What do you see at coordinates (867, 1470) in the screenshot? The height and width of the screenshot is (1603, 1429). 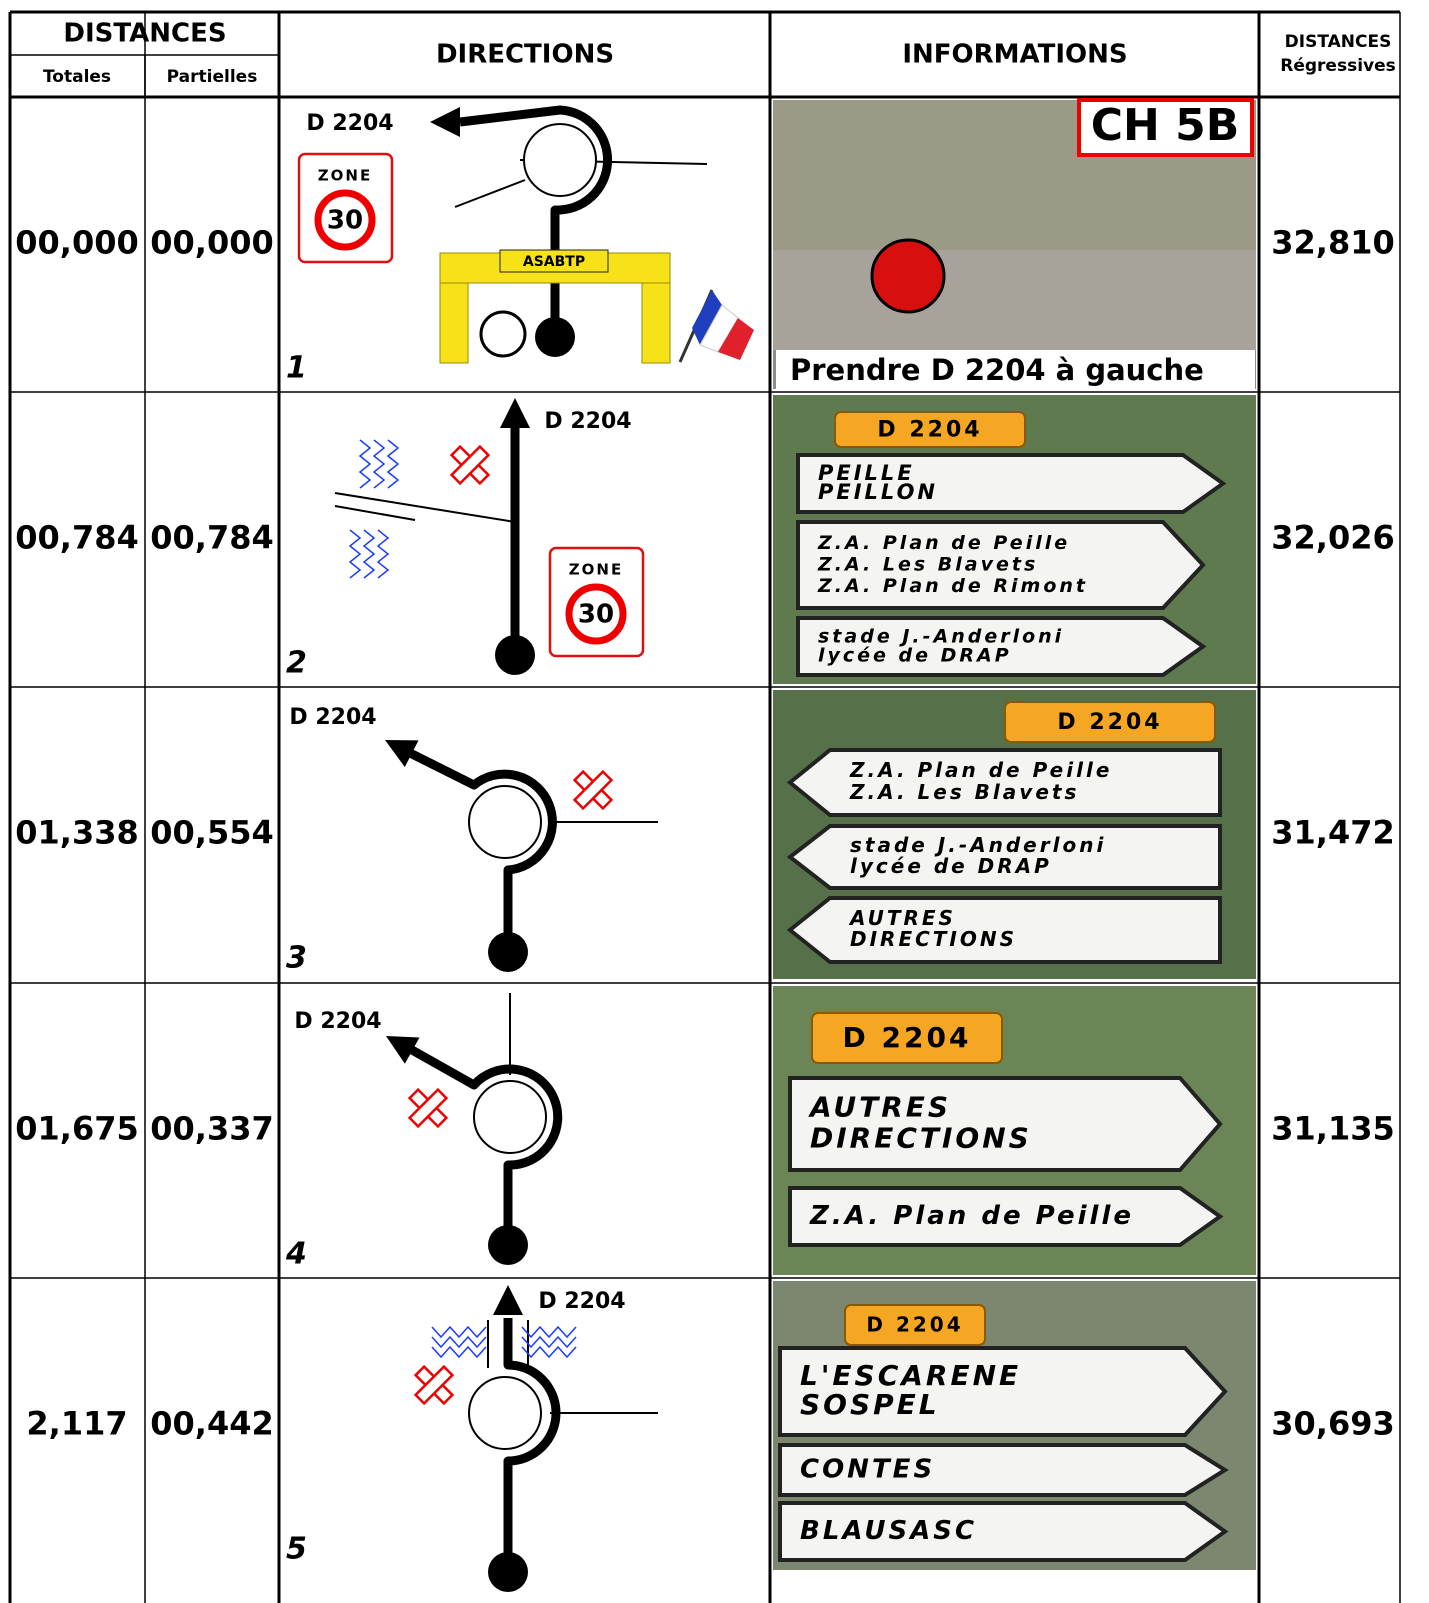 I see `panel-text: CONTES` at bounding box center [867, 1470].